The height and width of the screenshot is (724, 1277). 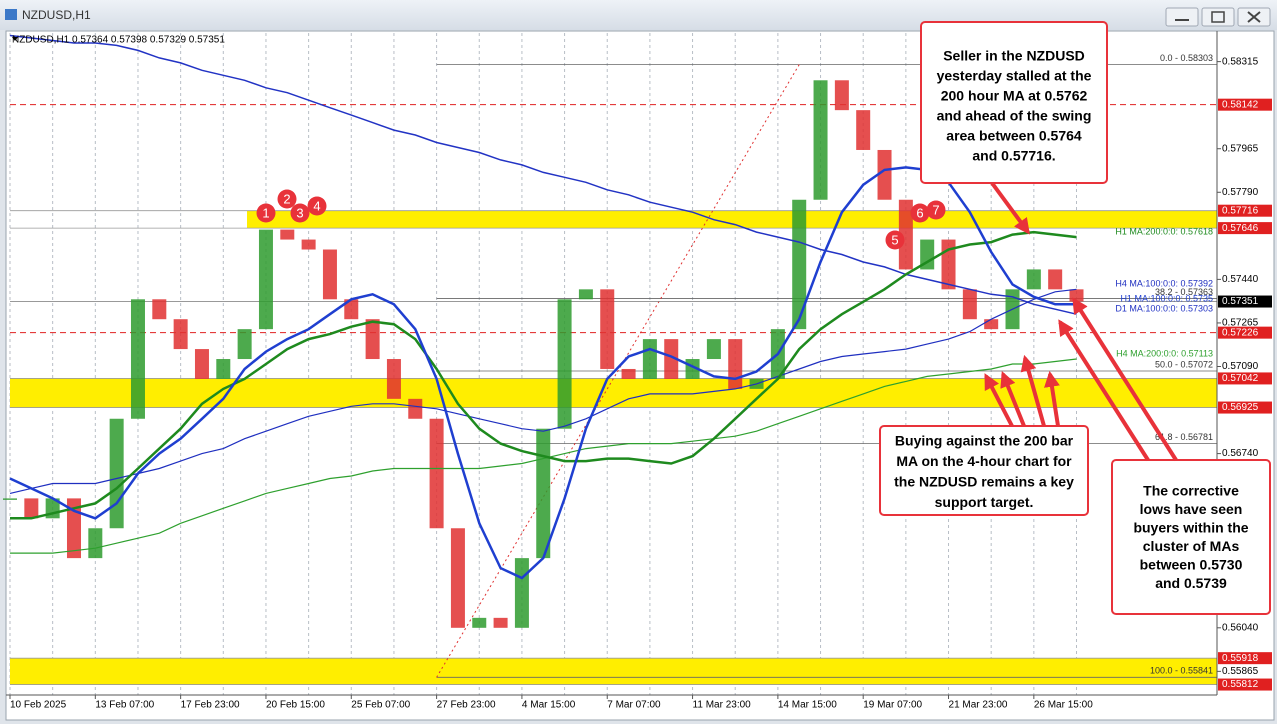 I want to click on price-tag-label: 0.57351, so click(x=1240, y=301).